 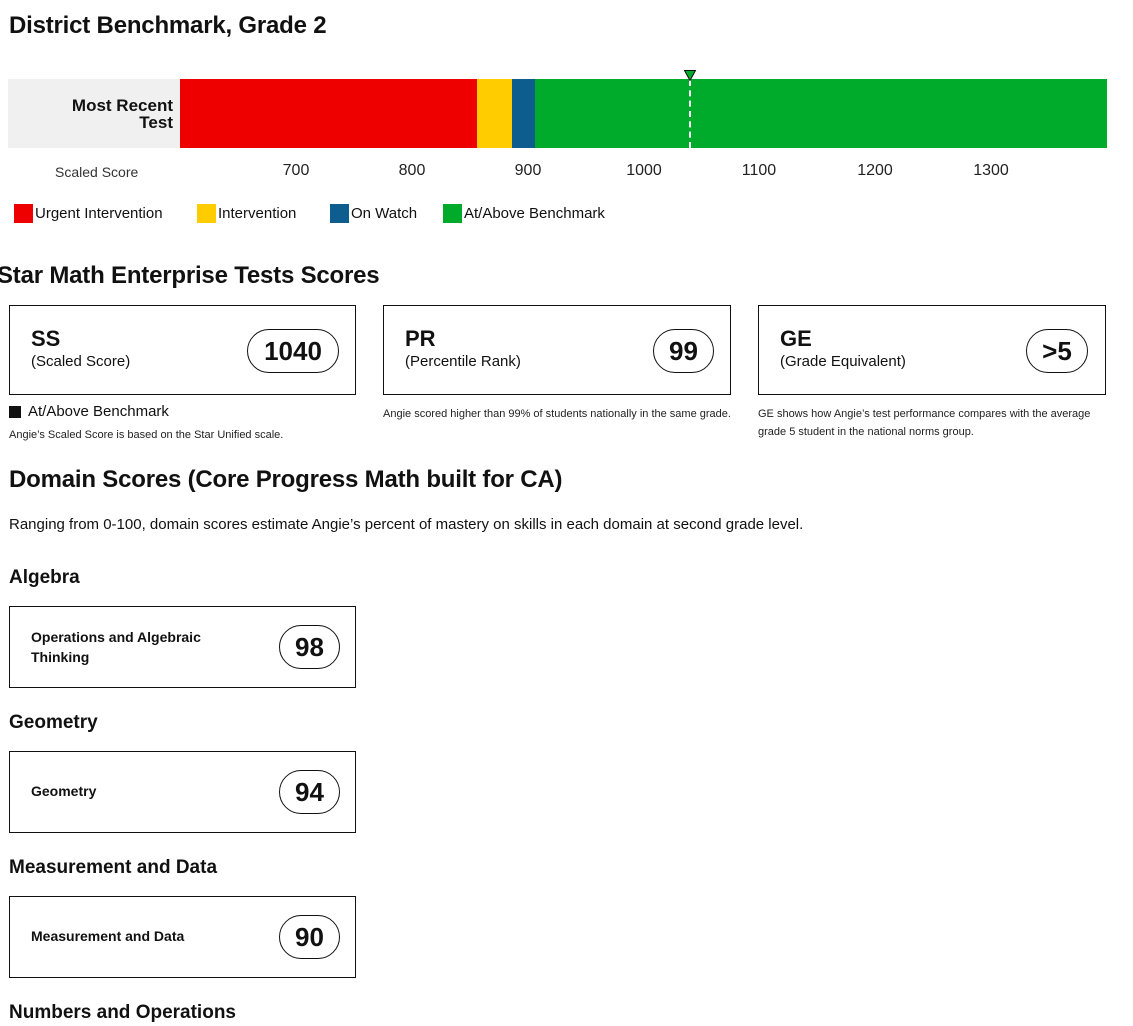 I want to click on legend-label: Urgent Intervention, so click(x=99, y=213).